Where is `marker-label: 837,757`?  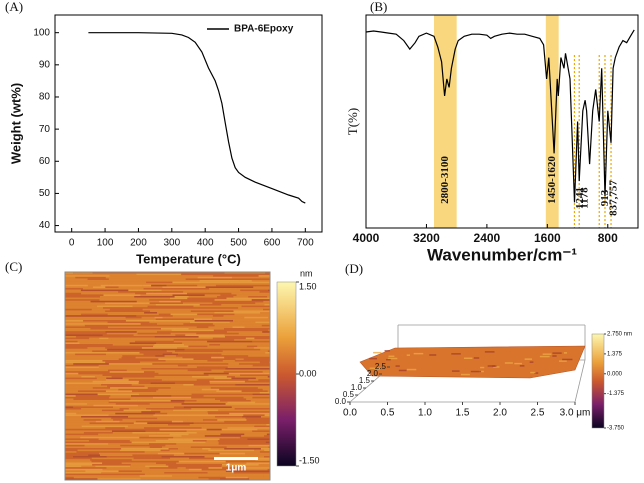 marker-label: 837,757 is located at coordinates (614, 198).